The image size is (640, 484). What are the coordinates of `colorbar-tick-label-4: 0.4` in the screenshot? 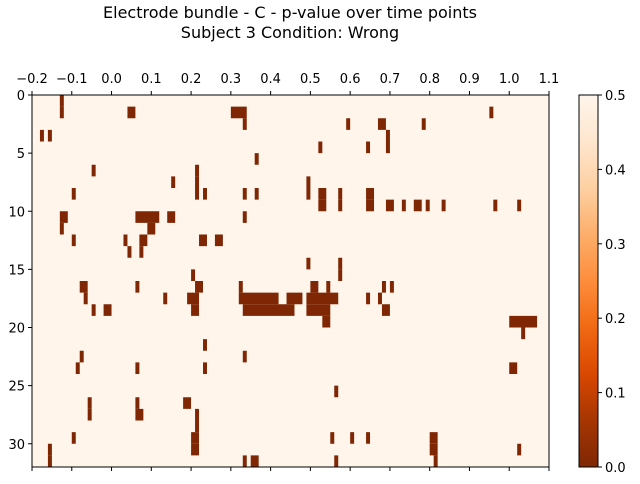 It's located at (615, 170).